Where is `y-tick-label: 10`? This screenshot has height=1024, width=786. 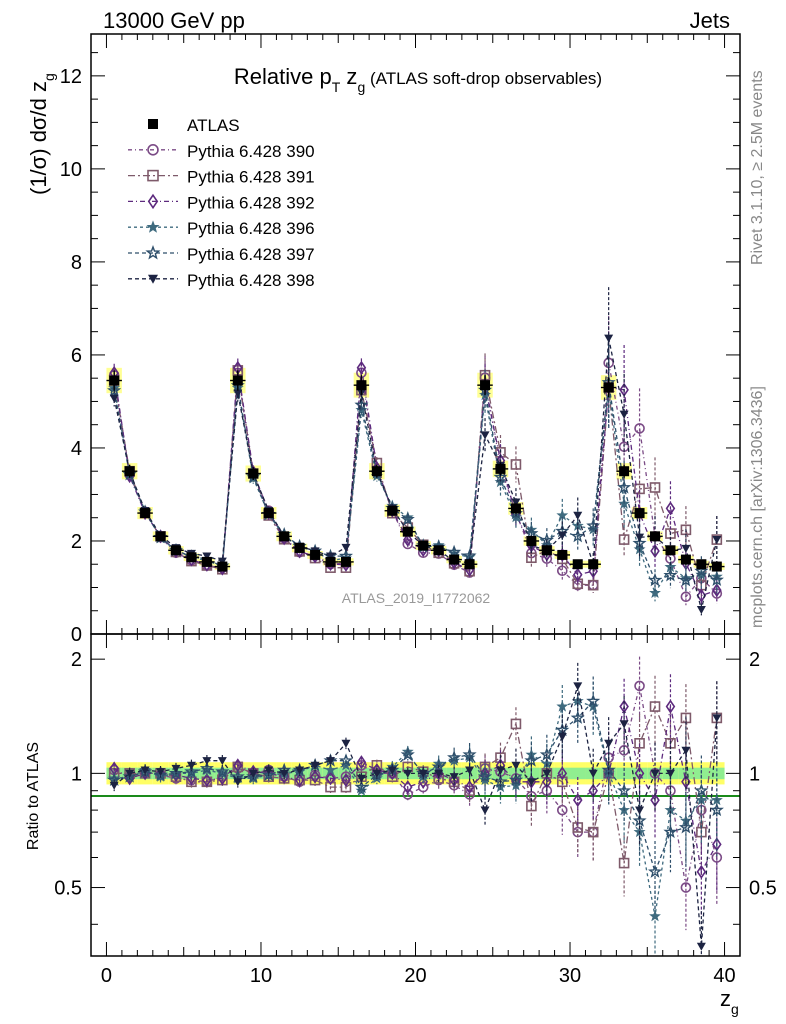 y-tick-label: 10 is located at coordinates (71, 170).